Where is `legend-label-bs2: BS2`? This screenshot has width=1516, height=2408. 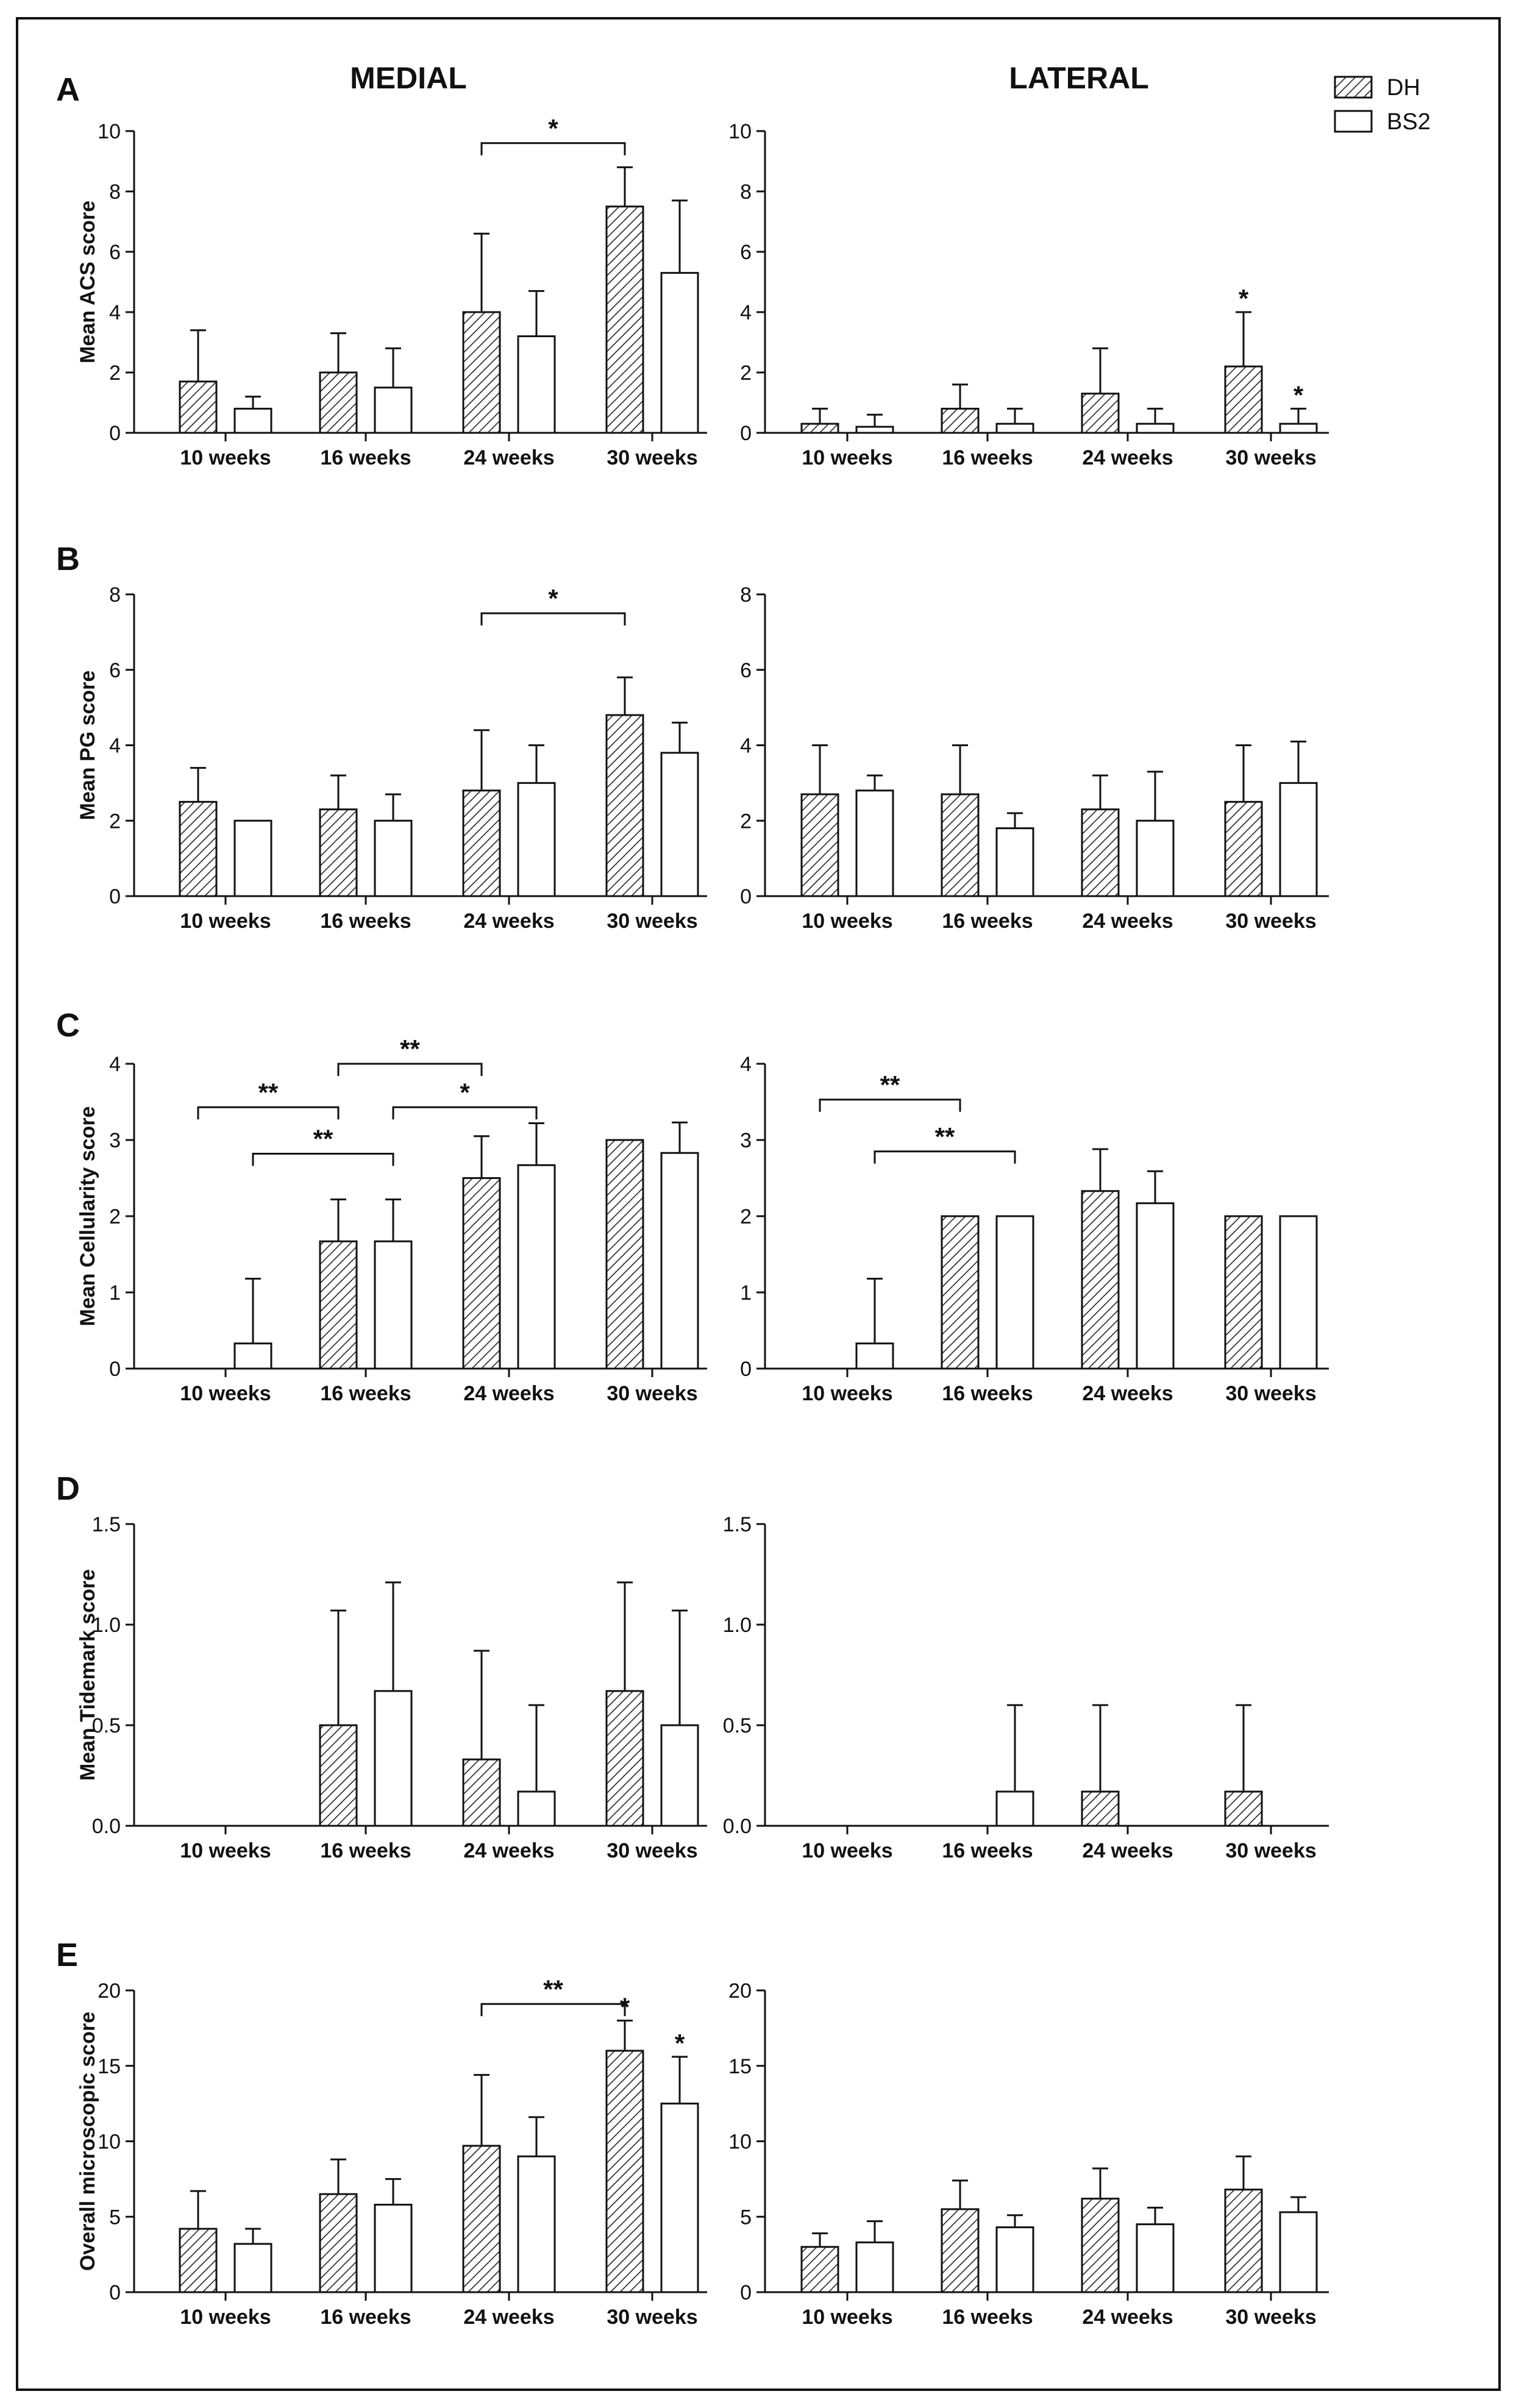
legend-label-bs2: BS2 is located at coordinates (1409, 122).